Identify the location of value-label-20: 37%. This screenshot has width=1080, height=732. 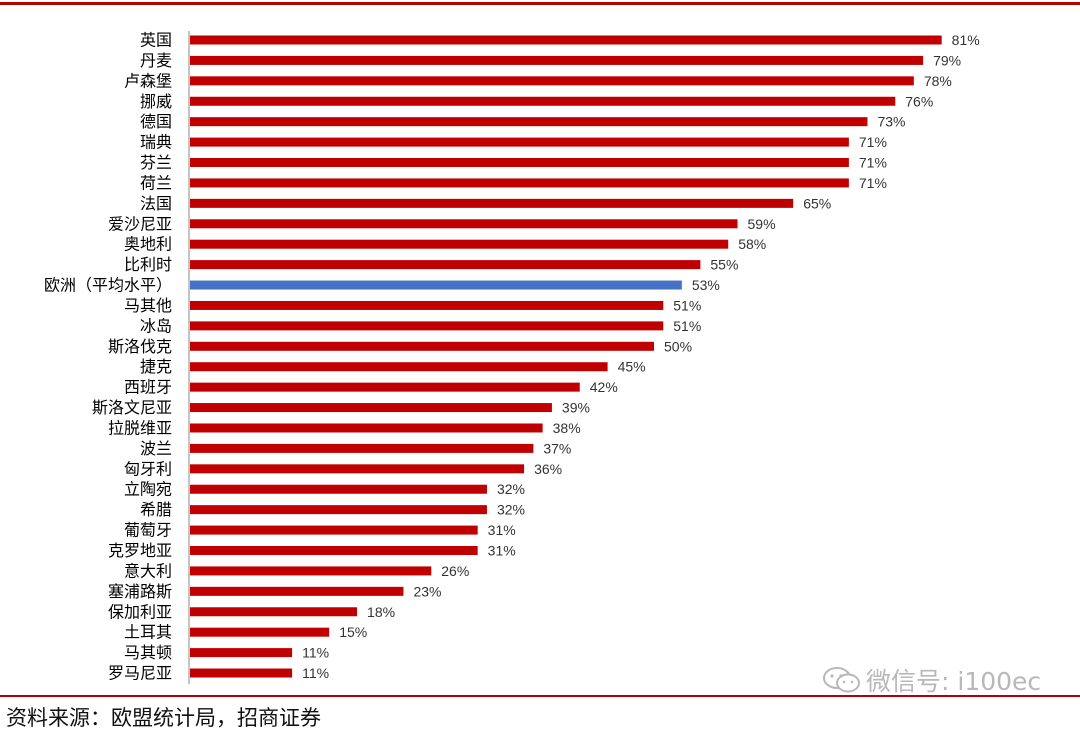
(557, 448).